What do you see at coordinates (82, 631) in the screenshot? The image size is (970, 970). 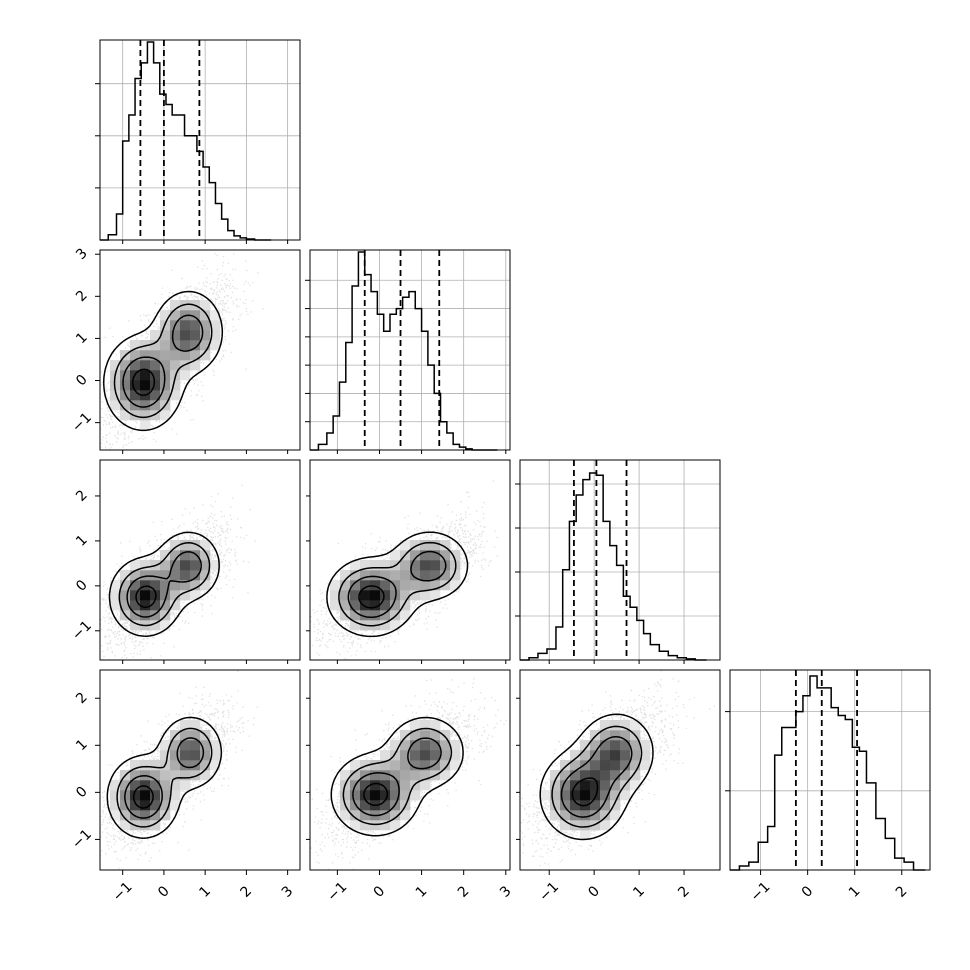 I see `y-tick-label: −1` at bounding box center [82, 631].